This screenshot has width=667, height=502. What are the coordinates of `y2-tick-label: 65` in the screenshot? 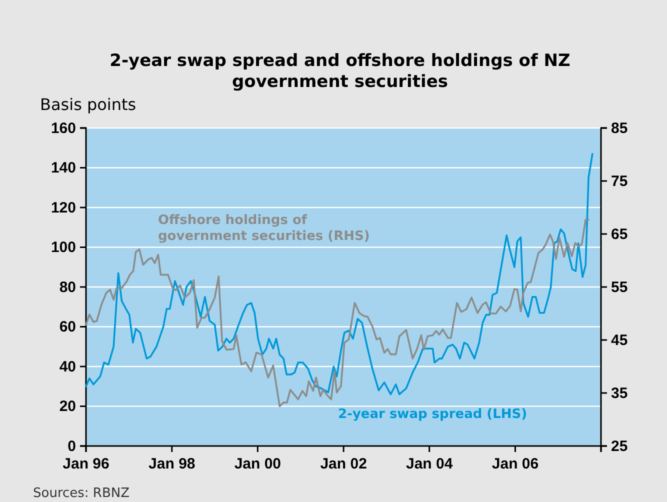 It's located at (619, 234).